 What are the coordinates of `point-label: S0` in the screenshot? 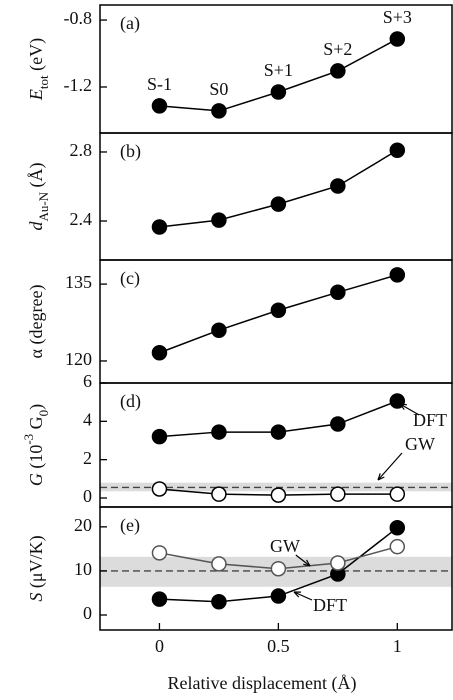 It's located at (218, 89).